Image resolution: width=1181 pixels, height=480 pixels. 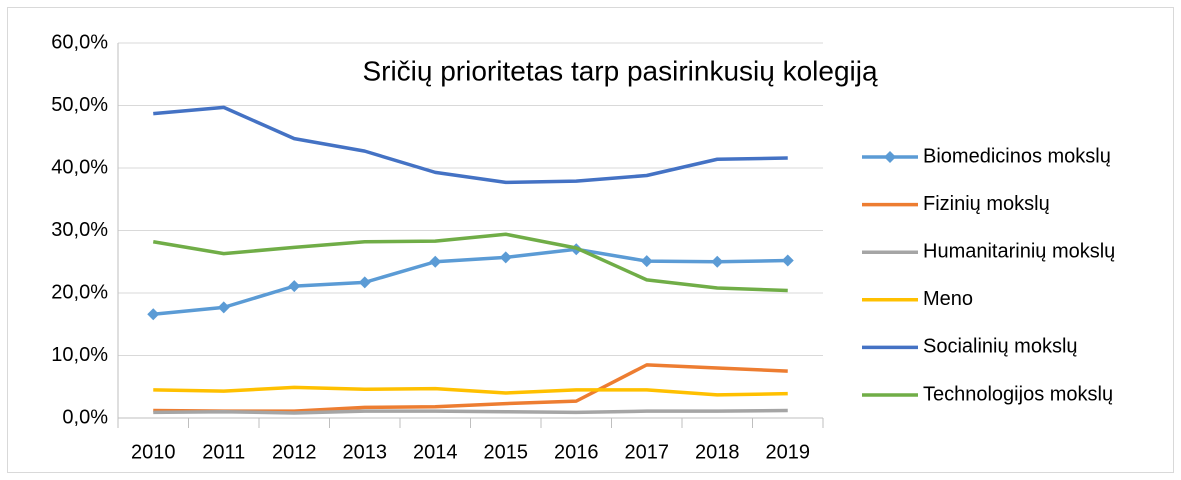 What do you see at coordinates (79, 167) in the screenshot?
I see `y-tick-label: 40,0%` at bounding box center [79, 167].